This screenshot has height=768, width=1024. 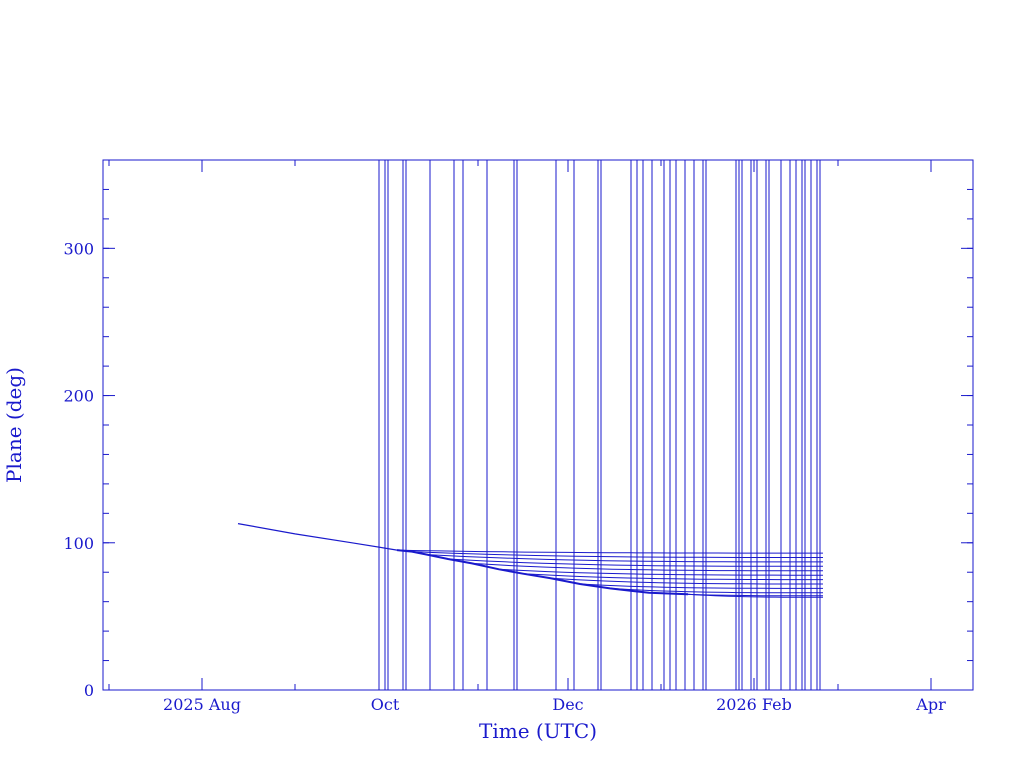 What do you see at coordinates (538, 731) in the screenshot?
I see `x-axis-label: Time (UTC)` at bounding box center [538, 731].